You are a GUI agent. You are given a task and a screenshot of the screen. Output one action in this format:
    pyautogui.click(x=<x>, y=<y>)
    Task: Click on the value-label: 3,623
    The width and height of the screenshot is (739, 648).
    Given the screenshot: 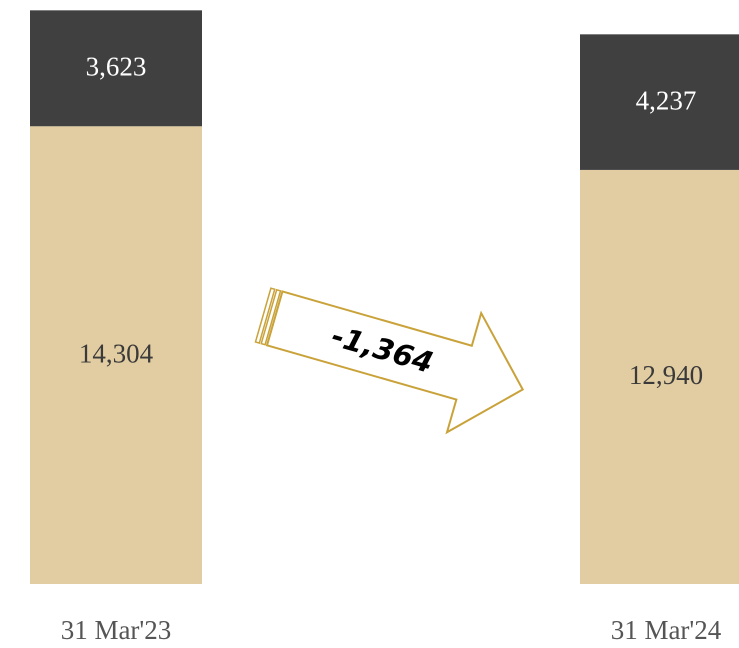 What is the action you would take?
    pyautogui.click(x=116, y=67)
    